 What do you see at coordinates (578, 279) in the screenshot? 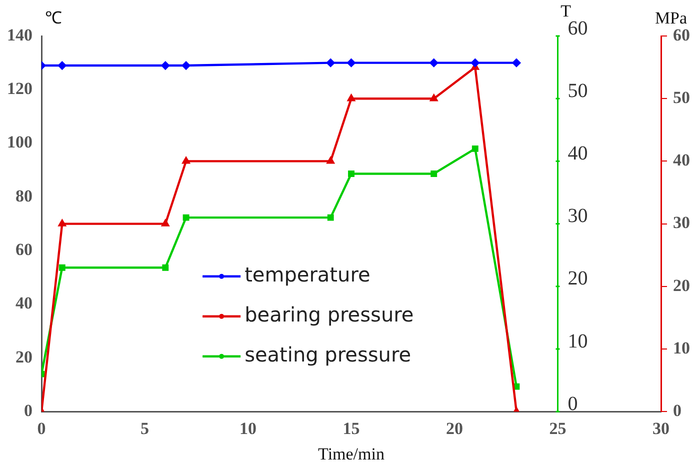
I see `y3-tick-label: 20` at bounding box center [578, 279].